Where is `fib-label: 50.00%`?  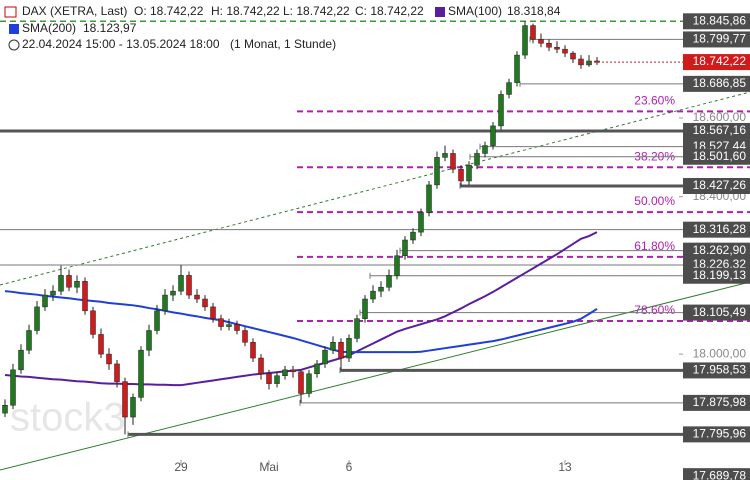
fib-label: 50.00% is located at coordinates (654, 201).